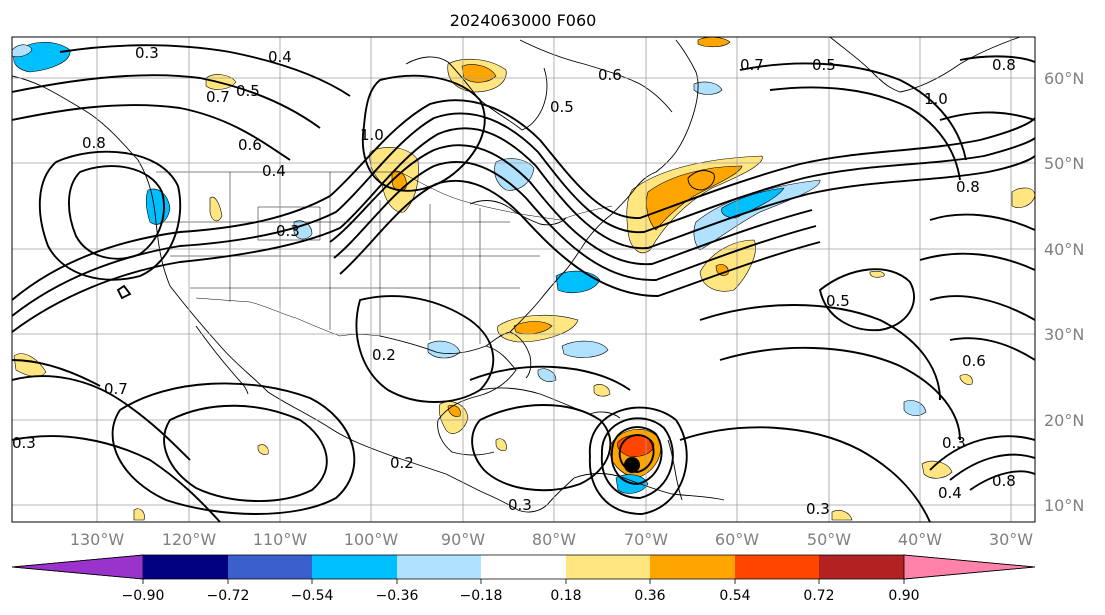 Image resolution: width=1105 pixels, height=615 pixels. What do you see at coordinates (915, 408) in the screenshot?
I see `shade-neg-east-atlantic` at bounding box center [915, 408].